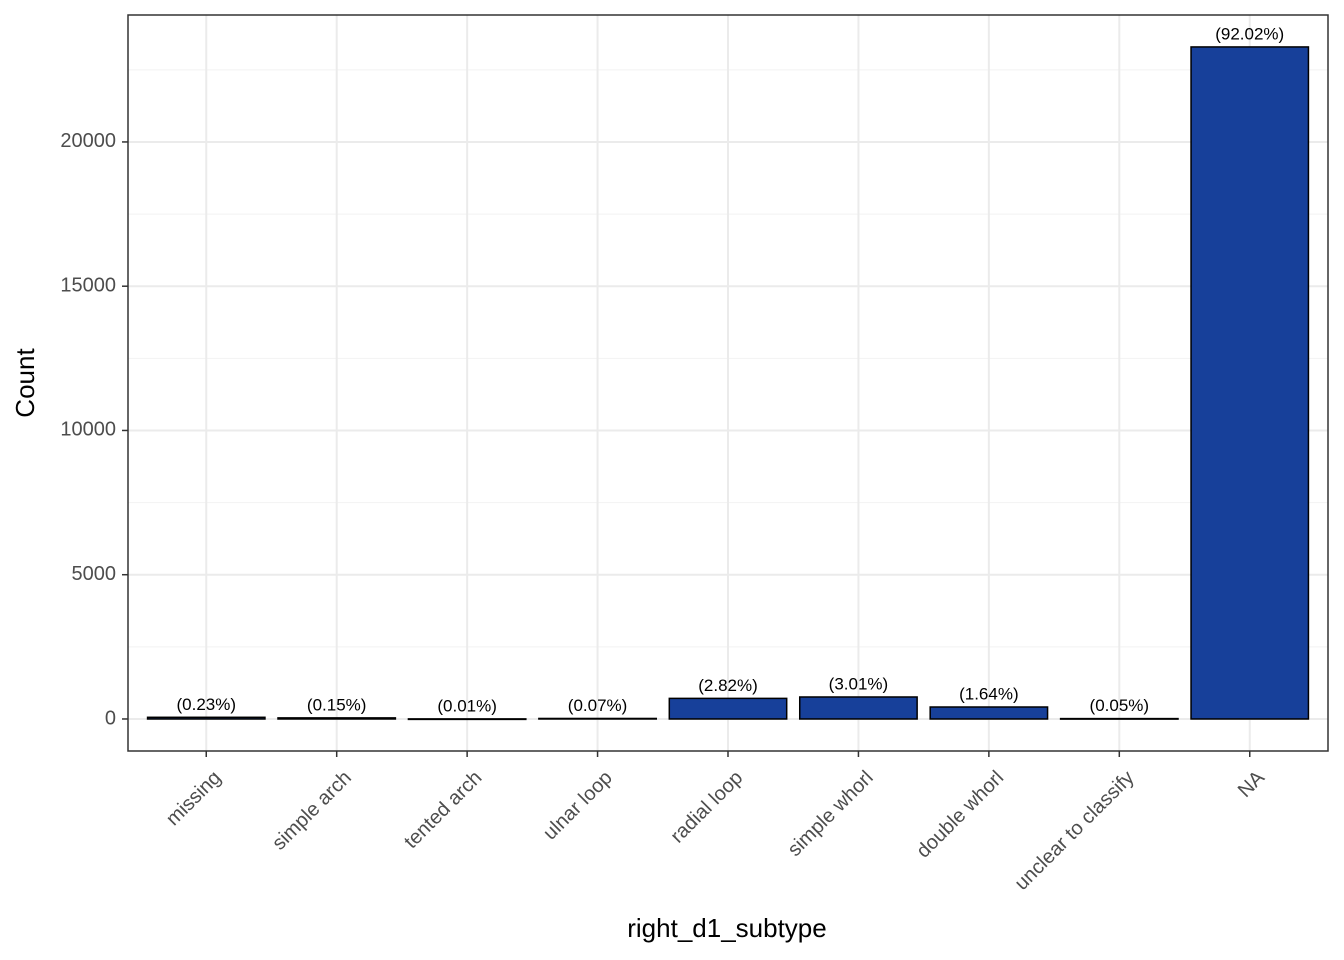 This screenshot has width=1344, height=960. Describe the element at coordinates (1252, 784) in the screenshot. I see `x-tick-label: NA` at that location.